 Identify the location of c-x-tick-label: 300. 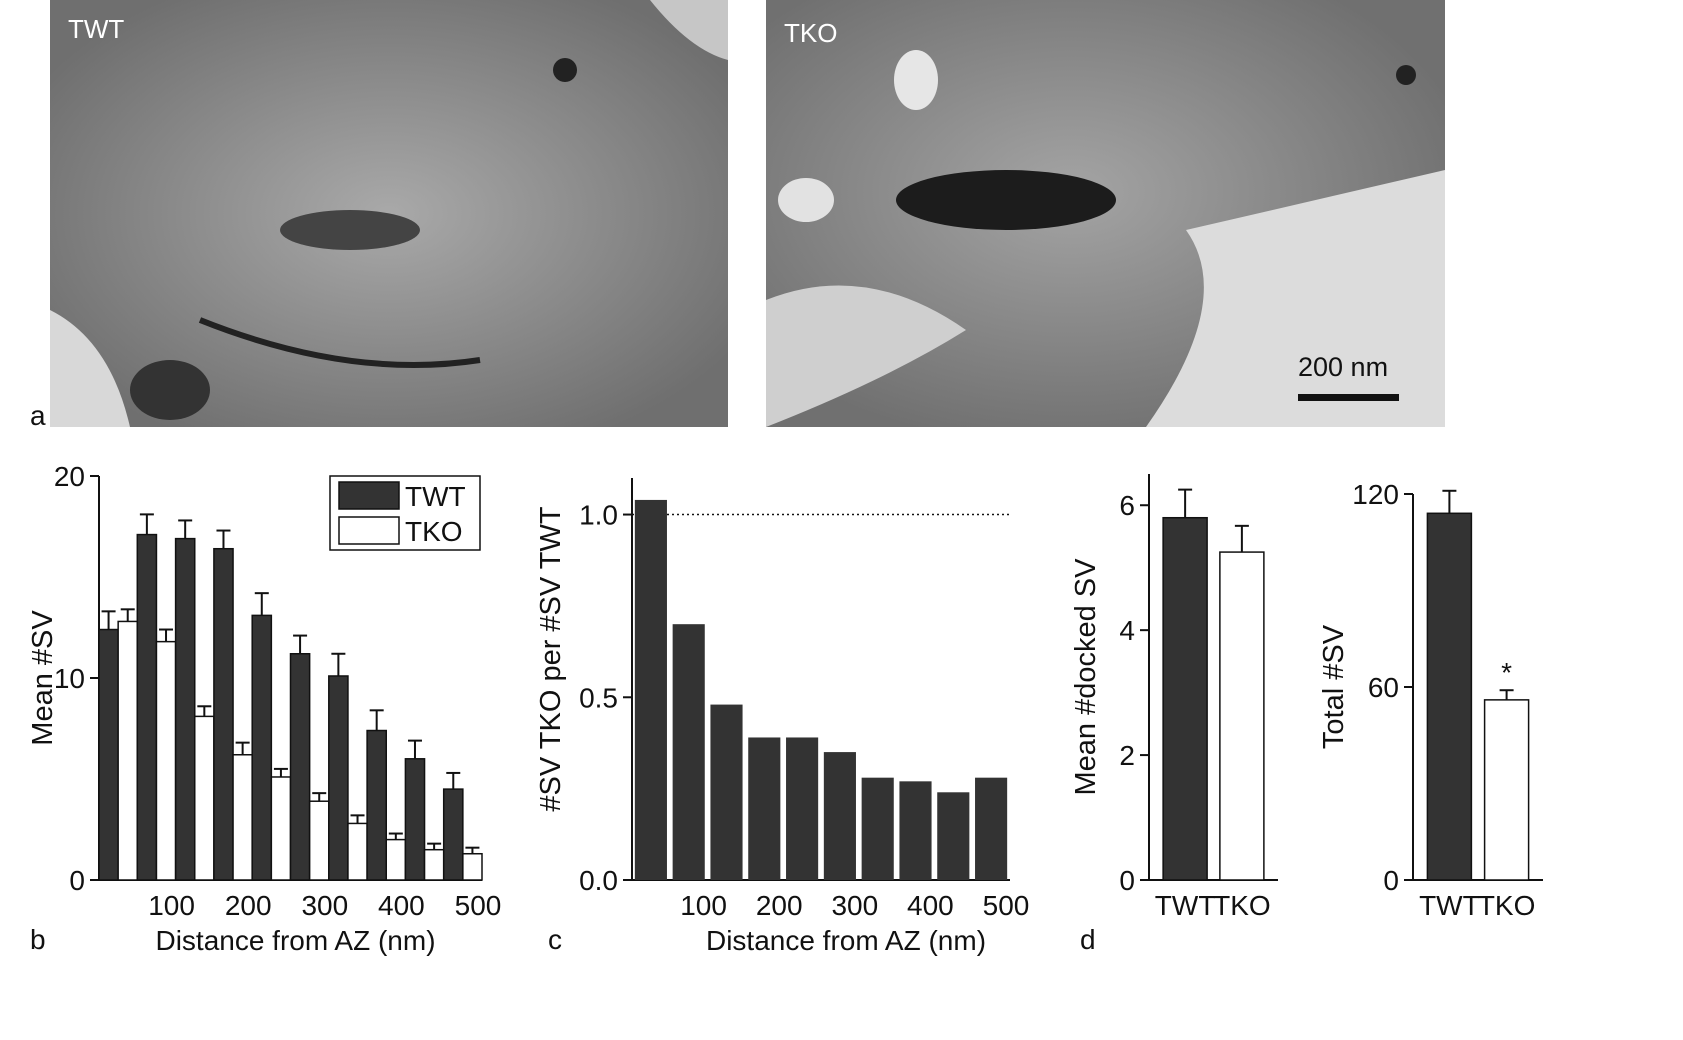
(854, 905).